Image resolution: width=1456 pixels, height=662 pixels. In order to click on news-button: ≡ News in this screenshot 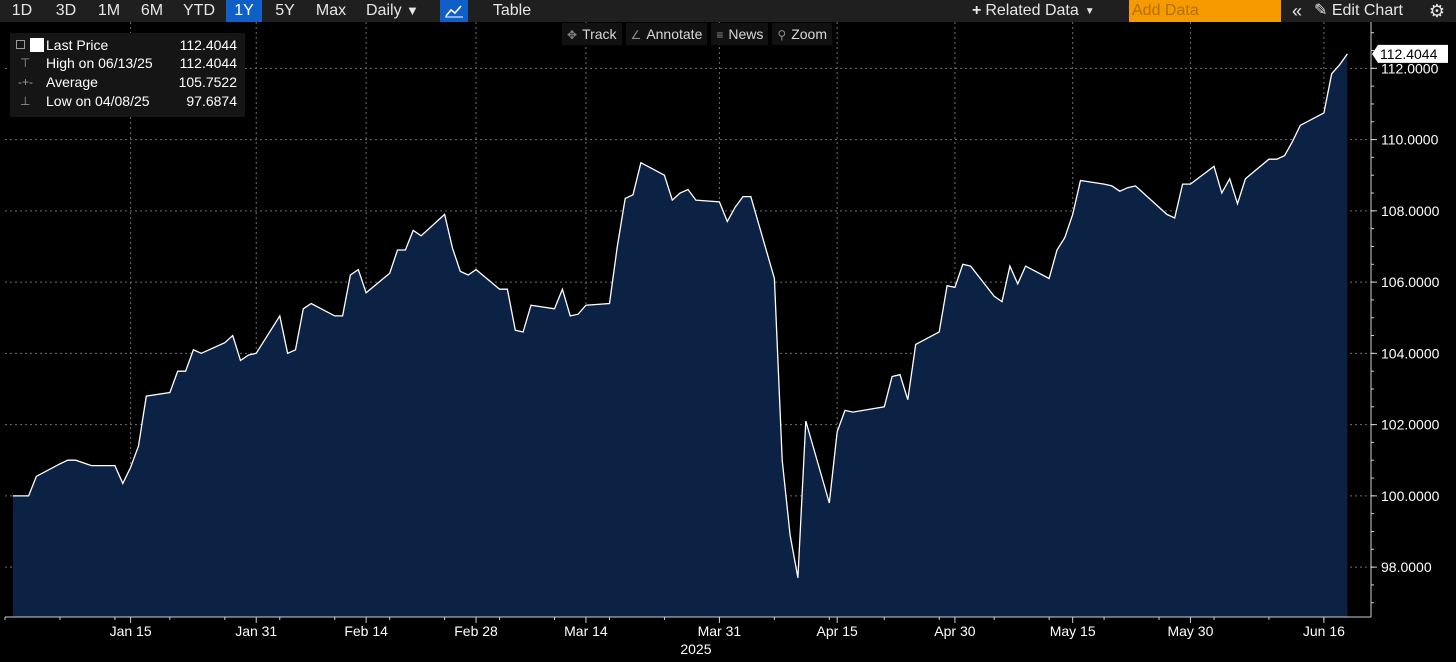, I will do `click(740, 34)`.